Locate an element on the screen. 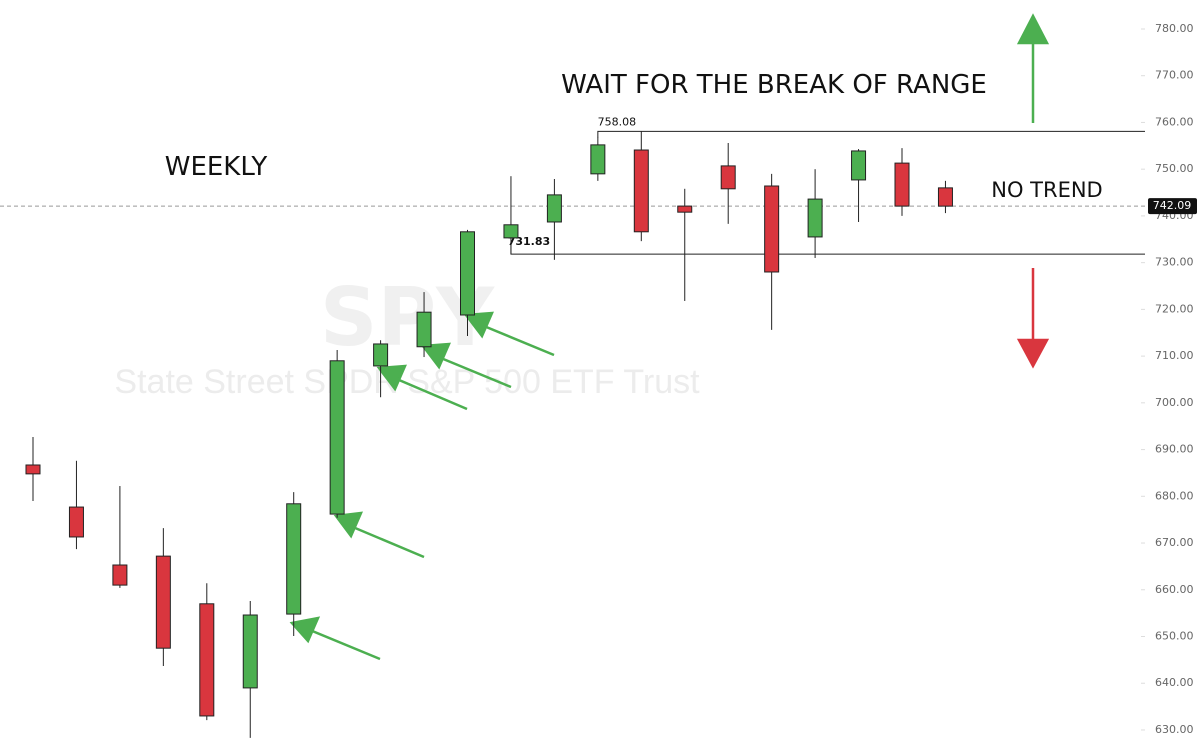  last-price-box is located at coordinates (1172, 206).